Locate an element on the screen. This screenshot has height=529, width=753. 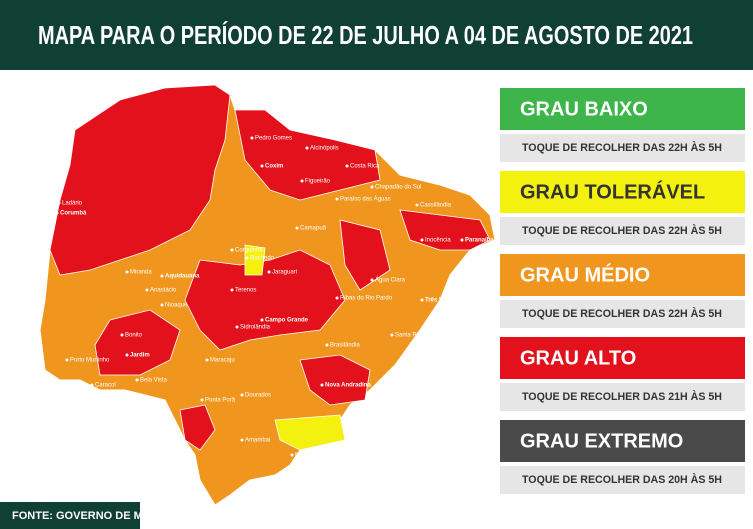
city-label: Paranaíba is located at coordinates (479, 241).